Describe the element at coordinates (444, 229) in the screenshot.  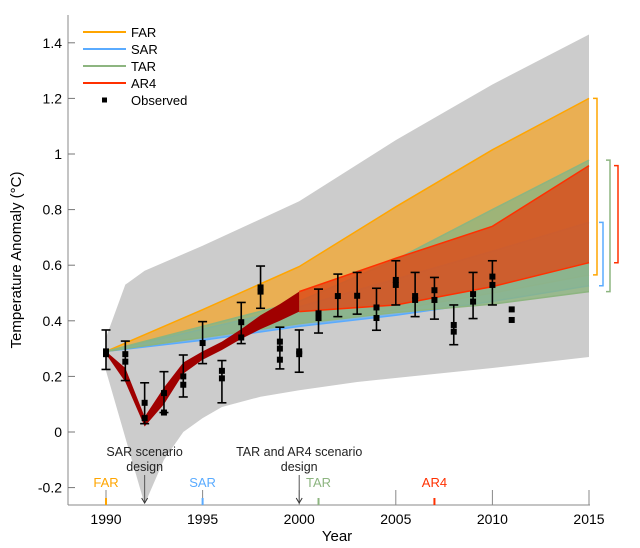
I see `ar4-upper-line` at that location.